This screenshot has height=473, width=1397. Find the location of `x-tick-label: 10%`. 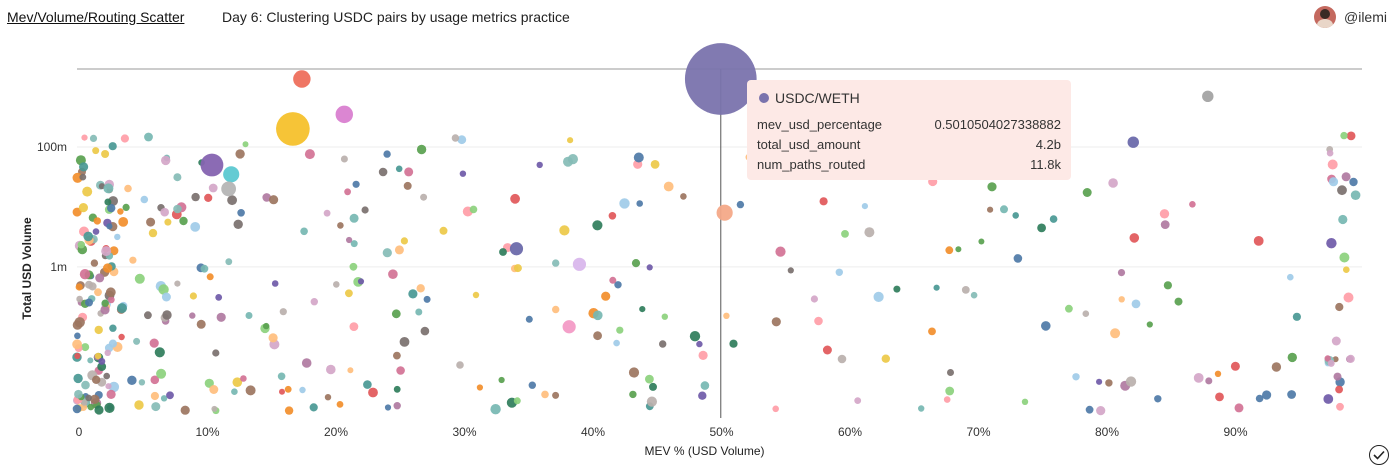

x-tick-label: 10% is located at coordinates (207, 432).